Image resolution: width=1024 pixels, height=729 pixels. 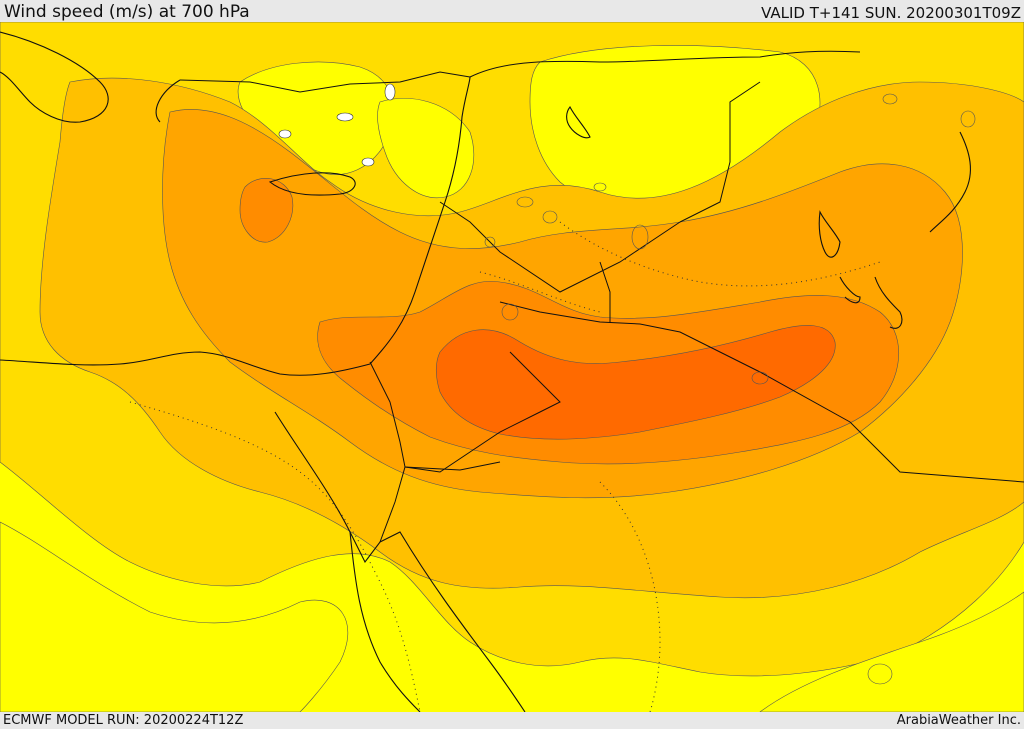 I want to click on wind-band-yellow-levant, so click(x=426, y=148).